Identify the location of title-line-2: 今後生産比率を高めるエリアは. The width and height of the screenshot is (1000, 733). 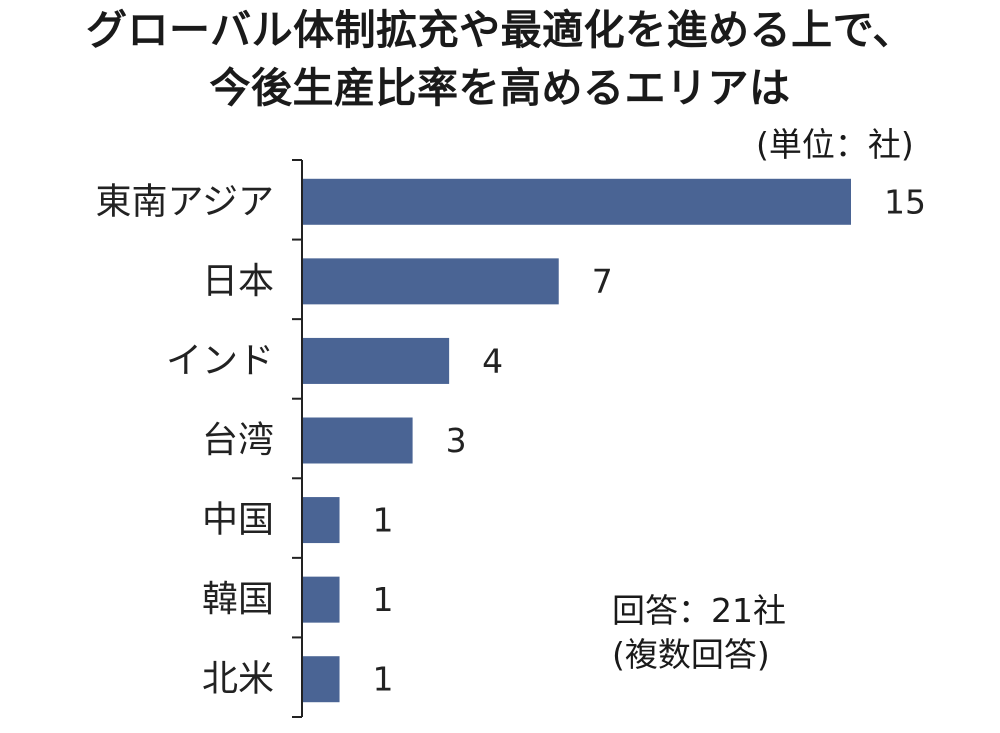
(500, 88).